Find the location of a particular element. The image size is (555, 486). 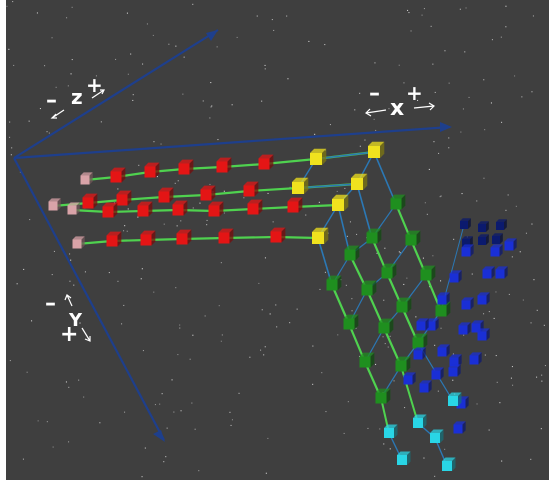

x-letter-text: x is located at coordinates (397, 108).